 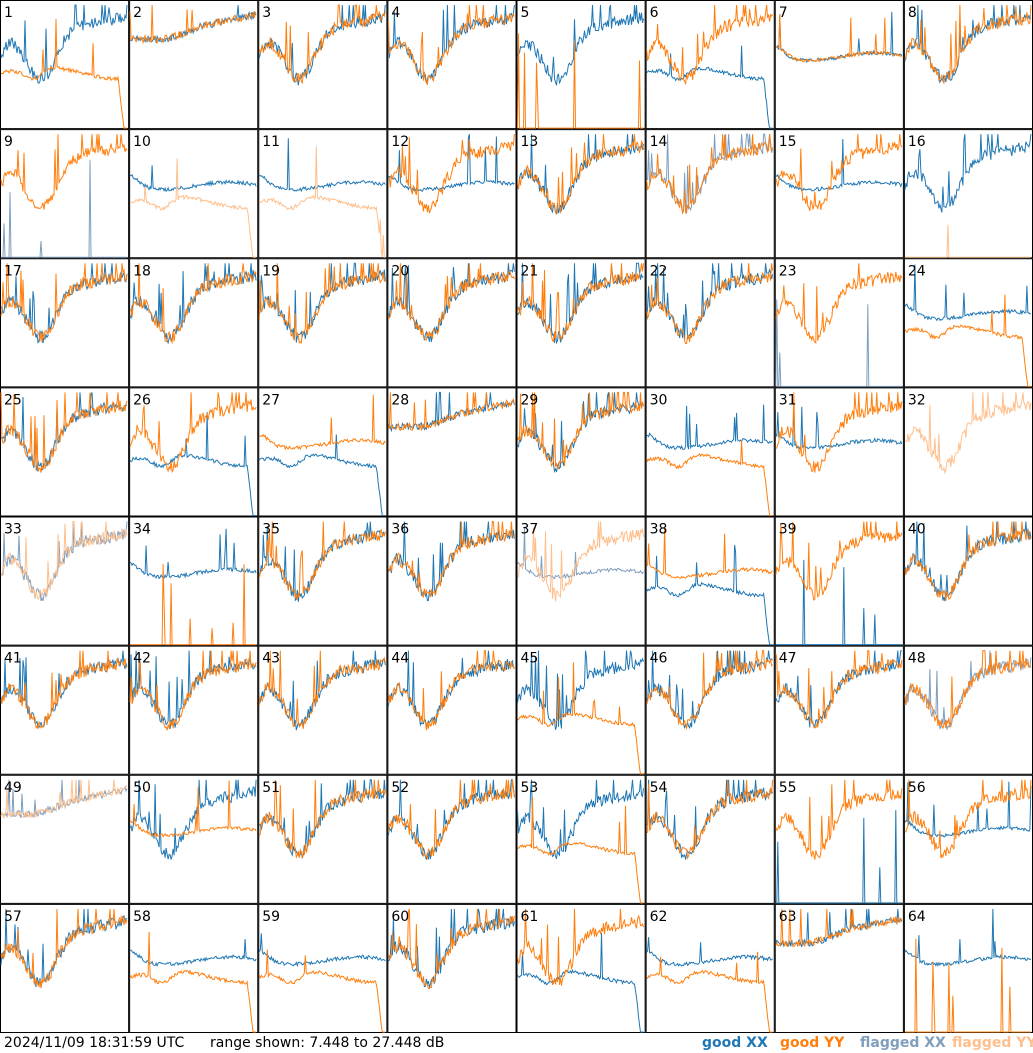 I want to click on panel-41: 41, so click(x=65, y=710).